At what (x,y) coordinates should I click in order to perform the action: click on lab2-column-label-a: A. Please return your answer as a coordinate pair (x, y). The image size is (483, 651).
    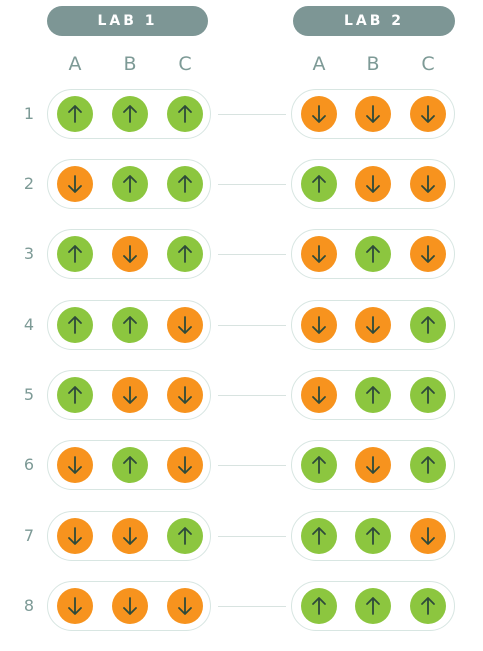
    Looking at the image, I should click on (319, 64).